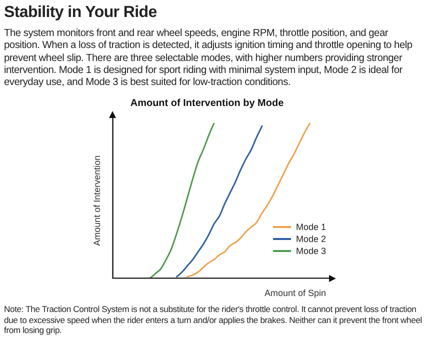  Describe the element at coordinates (295, 293) in the screenshot. I see `x-axis-title: Amount of Spin` at that location.